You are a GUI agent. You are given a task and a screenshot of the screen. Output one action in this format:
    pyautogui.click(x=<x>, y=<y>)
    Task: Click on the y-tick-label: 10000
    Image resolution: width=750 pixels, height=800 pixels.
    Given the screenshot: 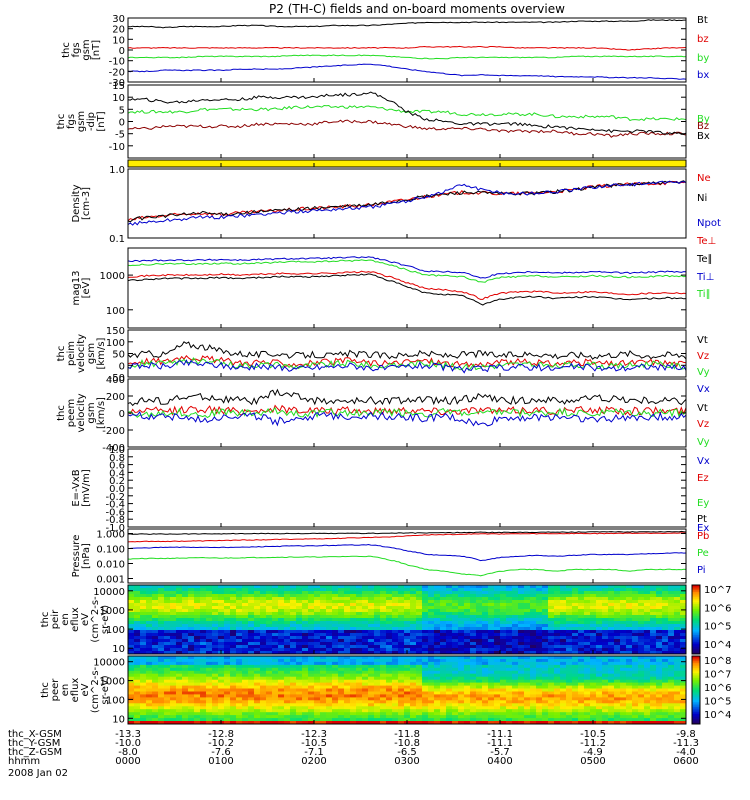 What is the action you would take?
    pyautogui.click(x=109, y=592)
    